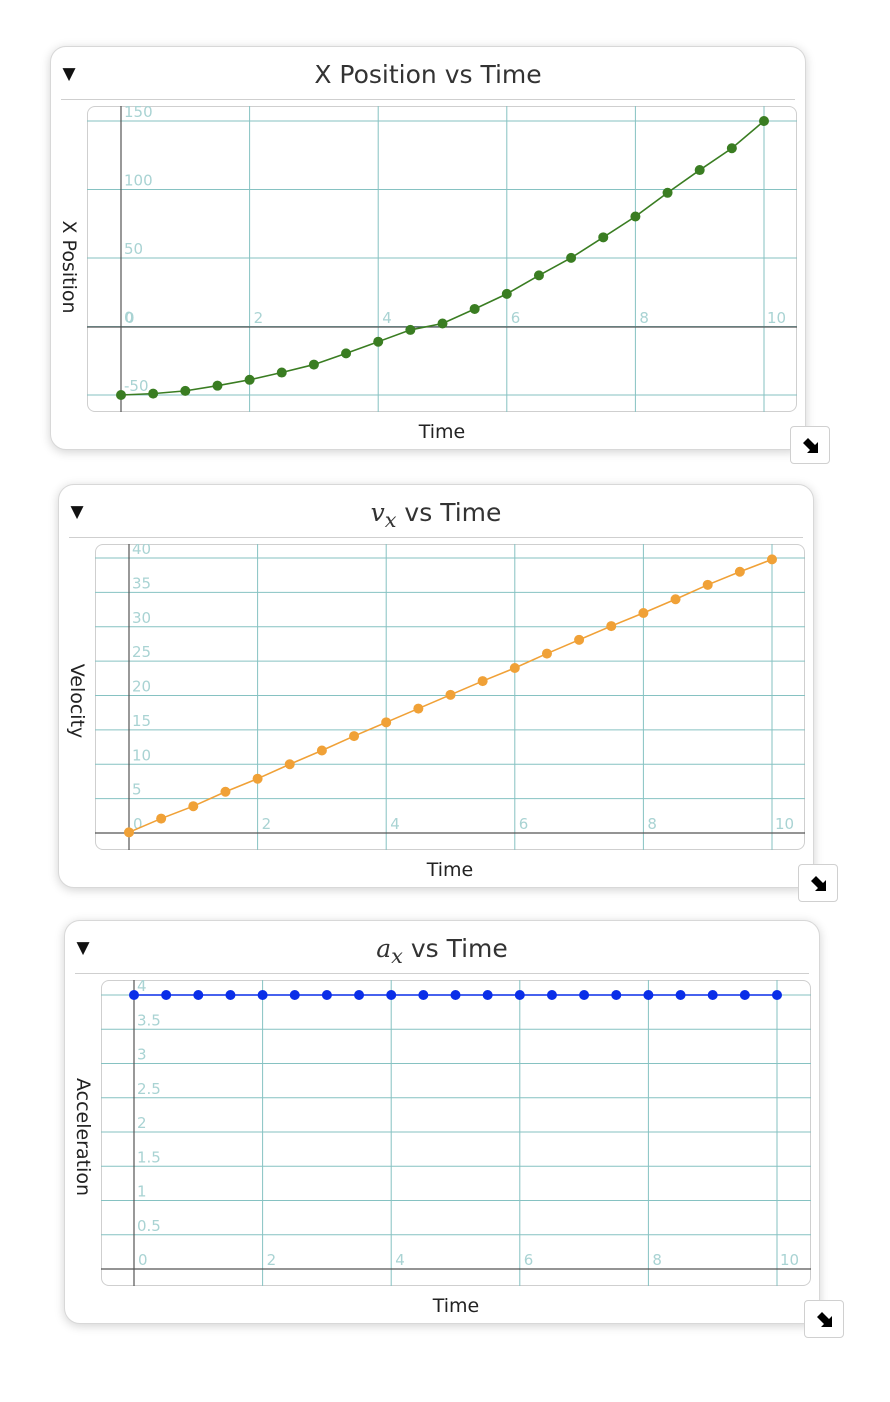 This screenshot has width=890, height=1402. Describe the element at coordinates (133, 249) in the screenshot. I see `y-tick-label: 50` at that location.